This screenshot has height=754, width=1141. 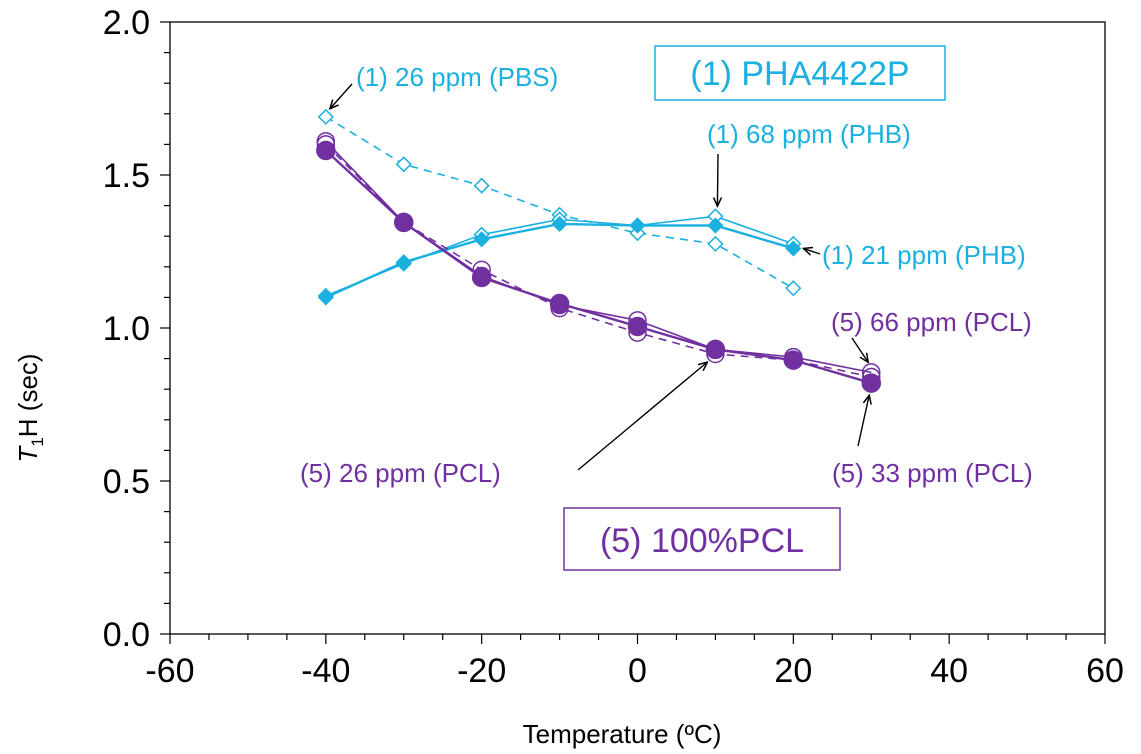 I want to click on annotation-5: (5) 33 ppm (PCL), so click(x=932, y=441).